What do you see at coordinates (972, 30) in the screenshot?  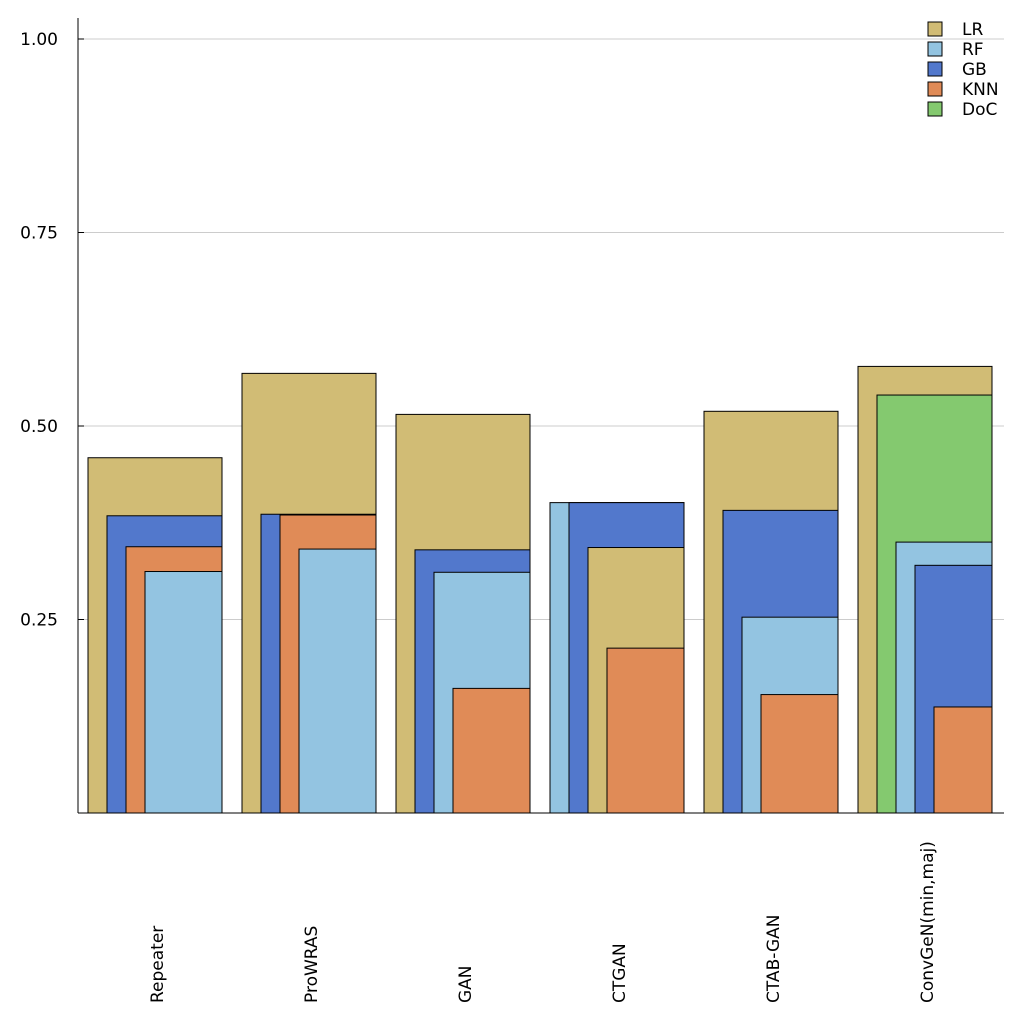 I see `legend-label-lr: LR` at bounding box center [972, 30].